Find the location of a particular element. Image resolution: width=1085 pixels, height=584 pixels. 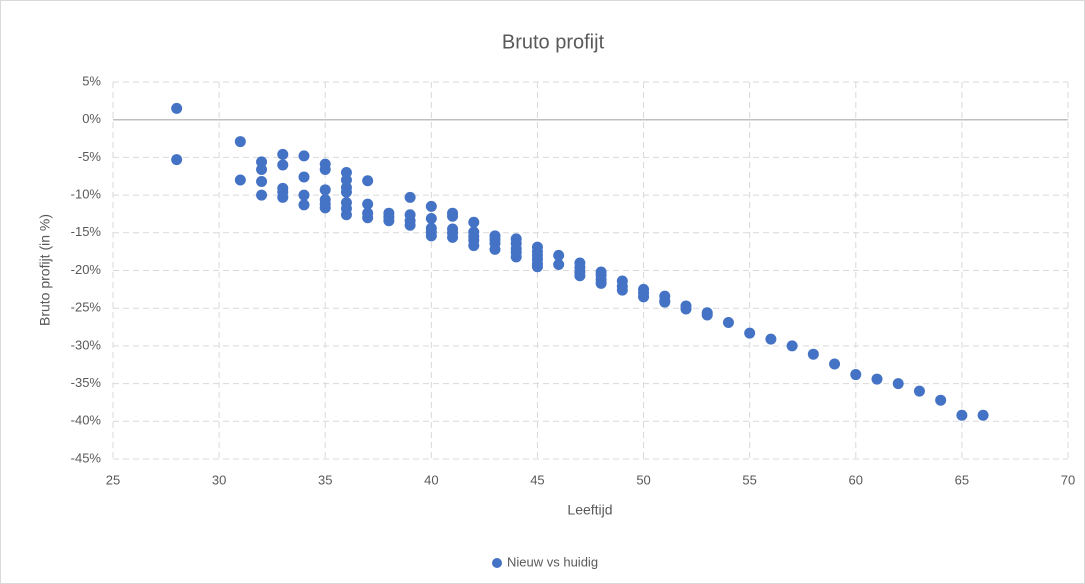

y-tick-label: -15% is located at coordinates (86, 231).